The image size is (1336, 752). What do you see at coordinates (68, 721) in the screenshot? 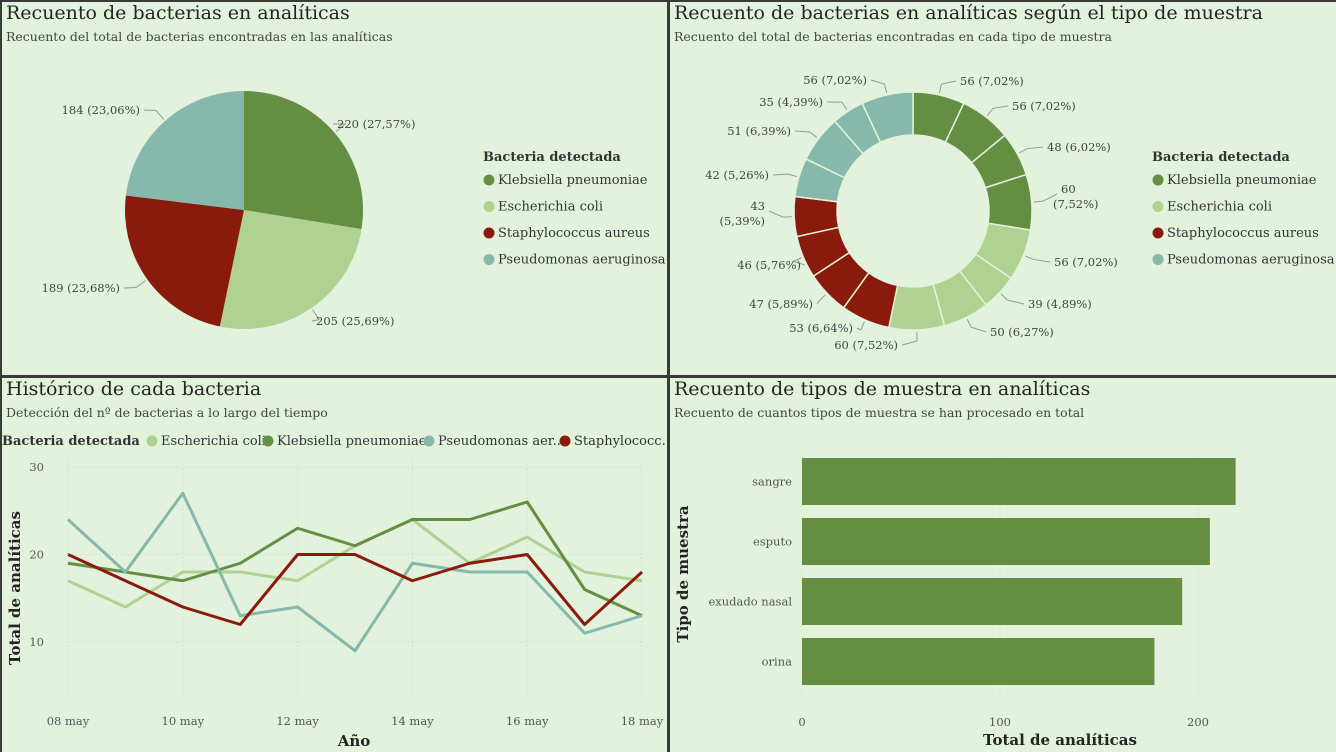
I see `x-tick-label: 08 may` at bounding box center [68, 721].